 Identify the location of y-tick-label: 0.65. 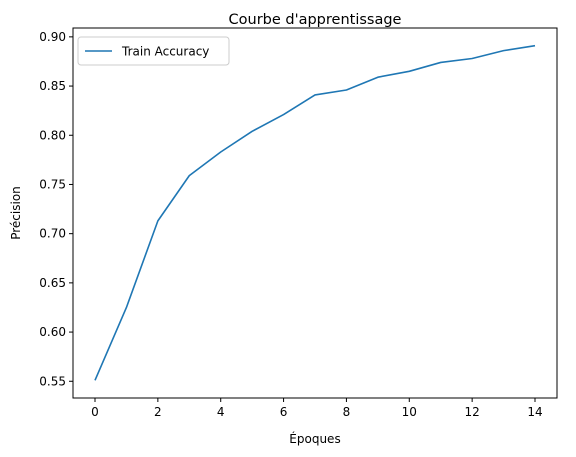
(52, 283).